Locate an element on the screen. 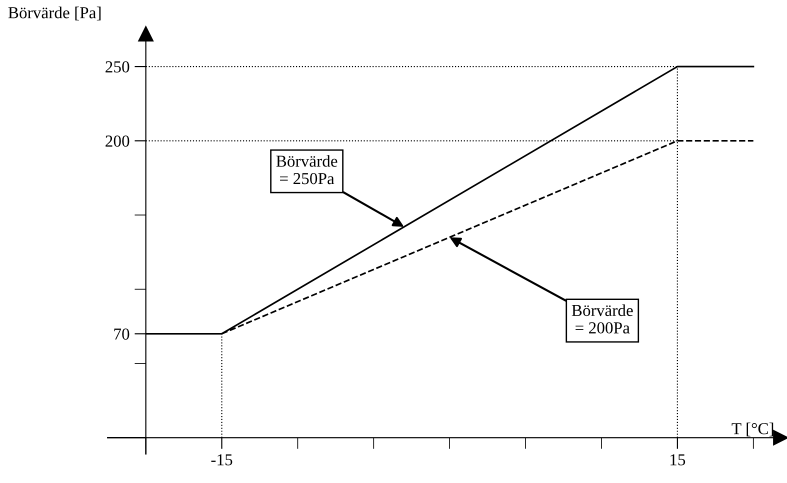  y-tick-label: 200 is located at coordinates (118, 141).